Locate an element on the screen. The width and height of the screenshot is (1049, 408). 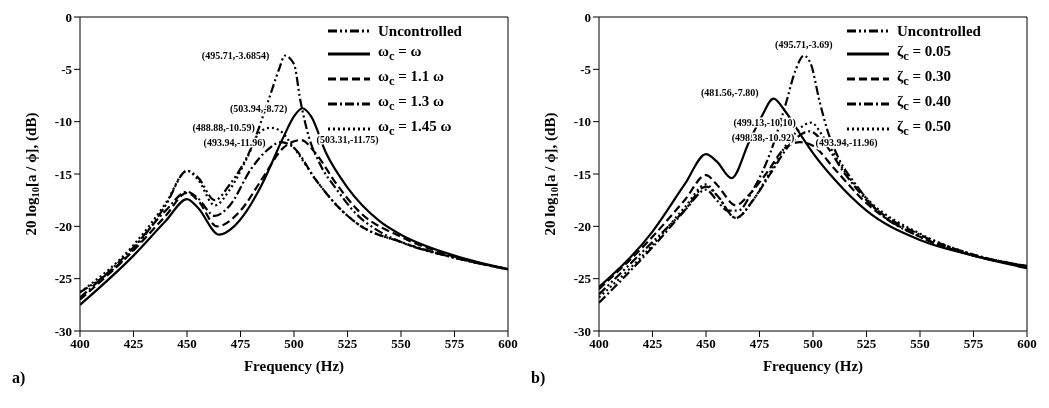
legend-label: ζ$_{c}$ = 0.50 is located at coordinates (924, 128).